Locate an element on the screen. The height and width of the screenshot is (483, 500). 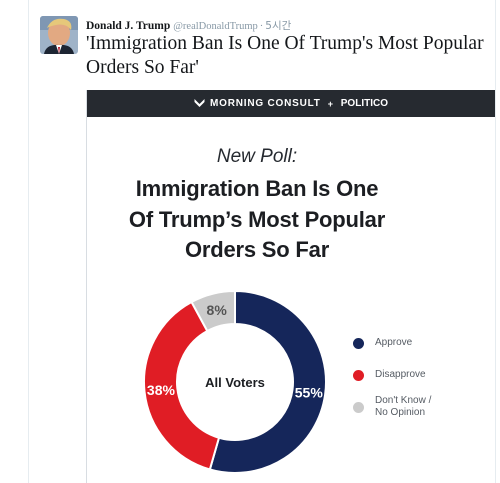
banner-content: MORNING CONSULT + POLITICO is located at coordinates (291, 103).